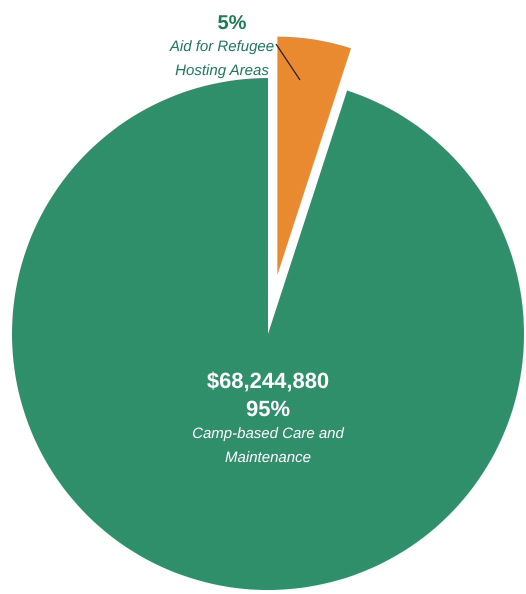 This screenshot has height=594, width=526. What do you see at coordinates (268, 445) in the screenshot?
I see `slice-label: Camp-based Care and Maintenance` at bounding box center [268, 445].